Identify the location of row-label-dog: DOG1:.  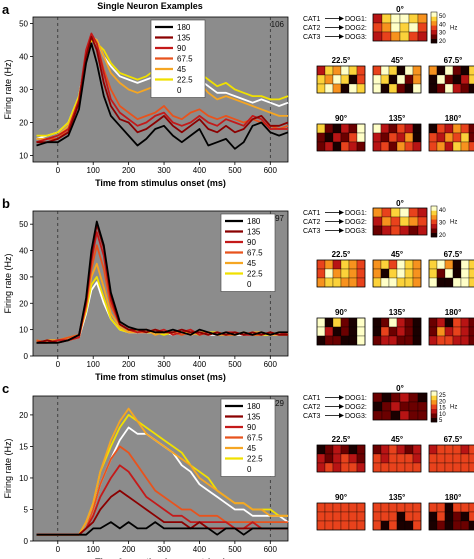
(356, 19).